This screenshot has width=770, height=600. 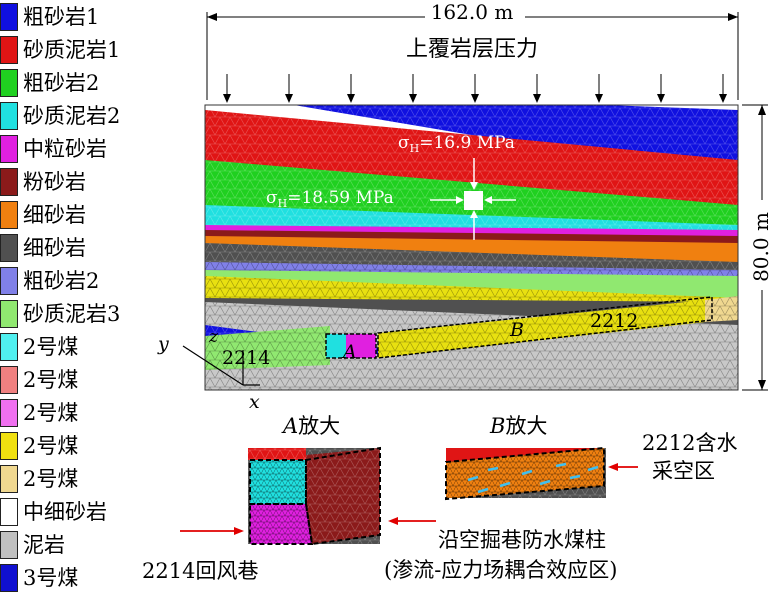 I want to click on legend-item: 3号煤, so click(x=39, y=578).